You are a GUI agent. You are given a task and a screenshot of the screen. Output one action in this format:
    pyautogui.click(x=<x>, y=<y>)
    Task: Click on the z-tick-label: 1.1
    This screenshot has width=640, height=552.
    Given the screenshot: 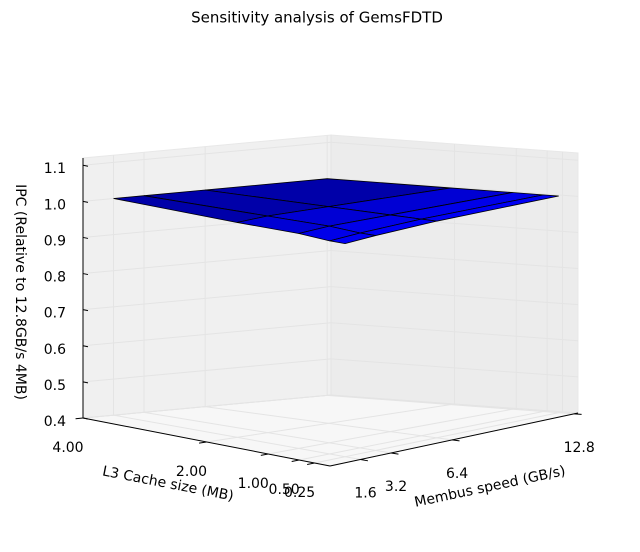 What is the action you would take?
    pyautogui.click(x=55, y=169)
    